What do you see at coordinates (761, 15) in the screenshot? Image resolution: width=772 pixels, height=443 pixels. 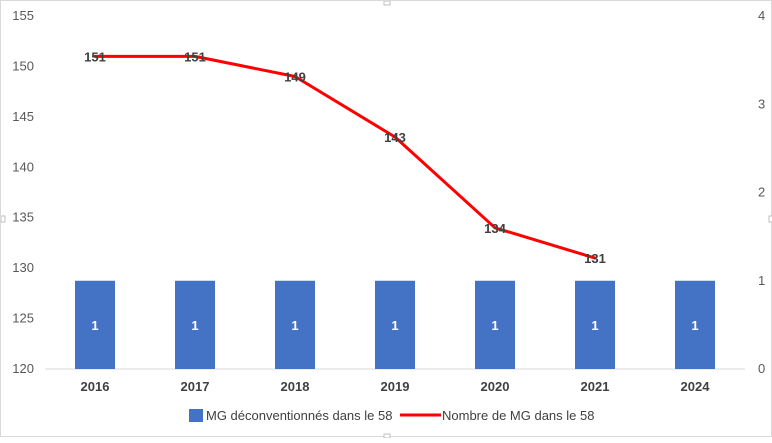 I see `secondary-axis-tick-label: 4` at bounding box center [761, 15].